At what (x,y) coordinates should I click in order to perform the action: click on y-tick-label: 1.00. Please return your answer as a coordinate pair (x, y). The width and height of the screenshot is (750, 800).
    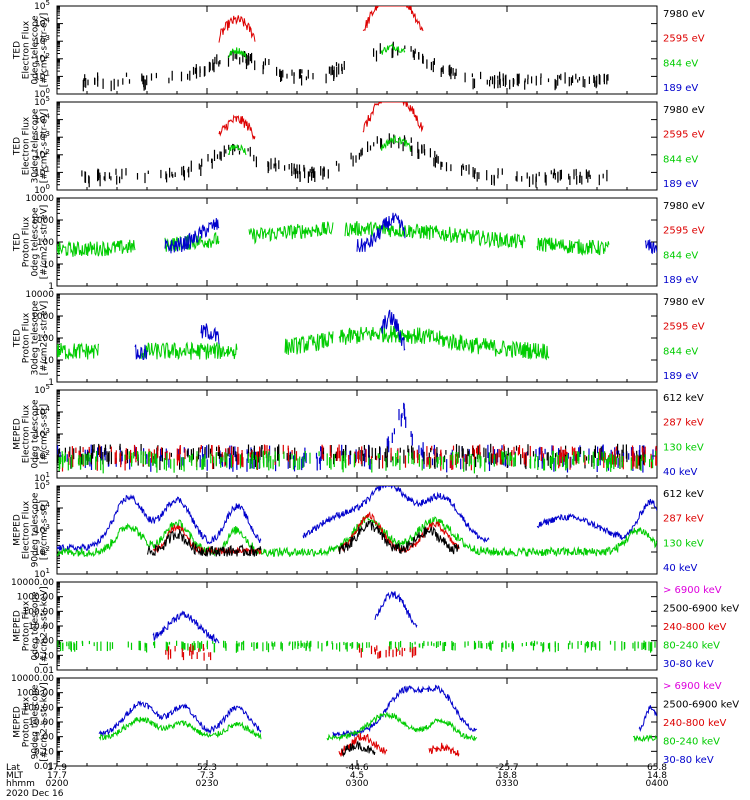
    Looking at the image, I should click on (44, 738).